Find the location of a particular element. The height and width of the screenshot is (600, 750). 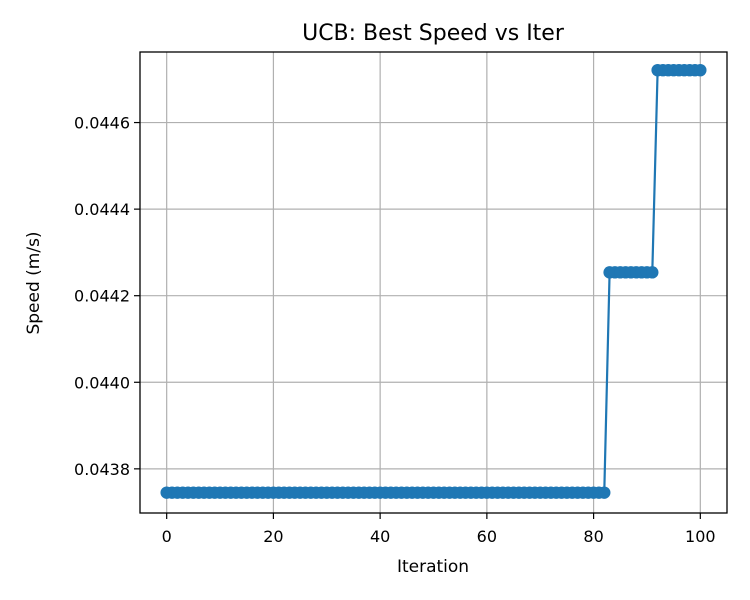

x-tick-label: 60 is located at coordinates (487, 536).